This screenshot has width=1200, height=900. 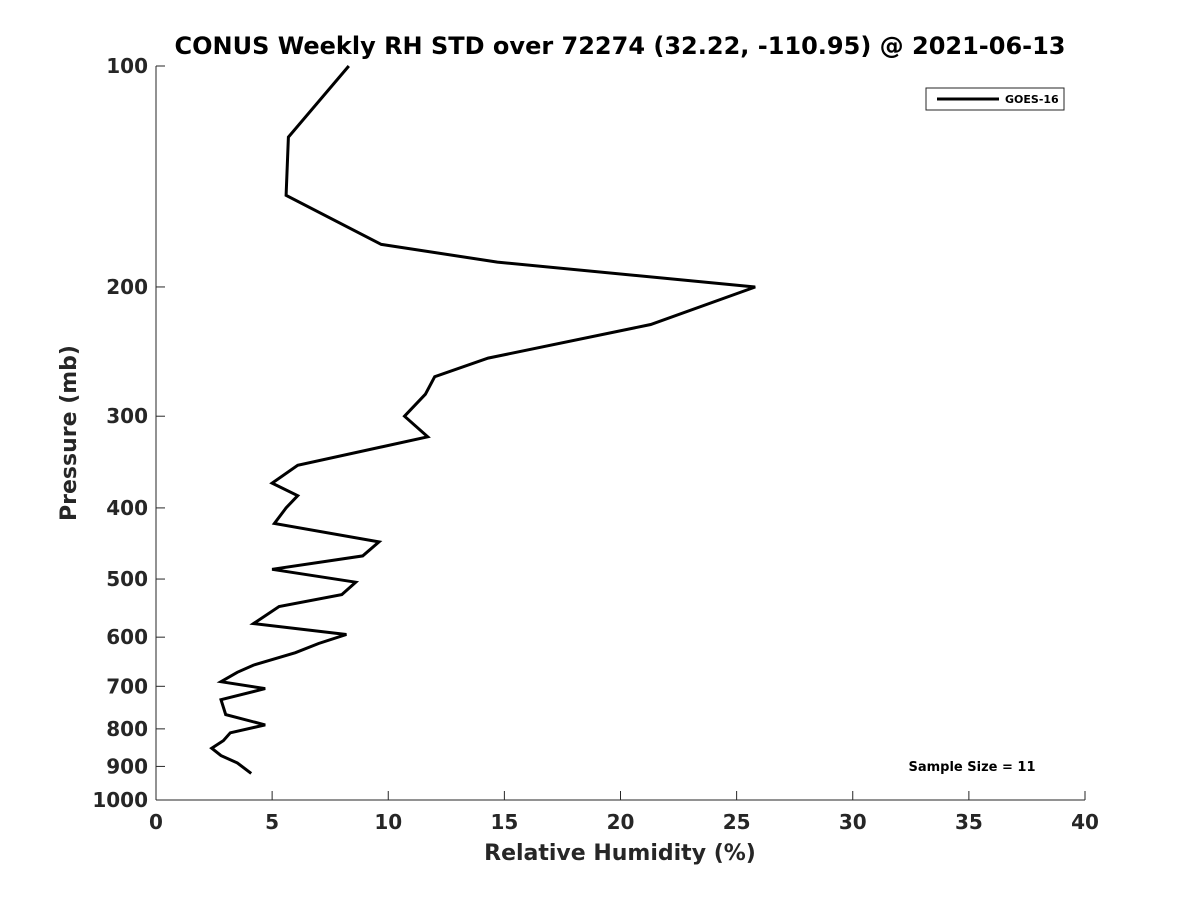 What do you see at coordinates (127, 416) in the screenshot?
I see `y-tick-label: 300` at bounding box center [127, 416].